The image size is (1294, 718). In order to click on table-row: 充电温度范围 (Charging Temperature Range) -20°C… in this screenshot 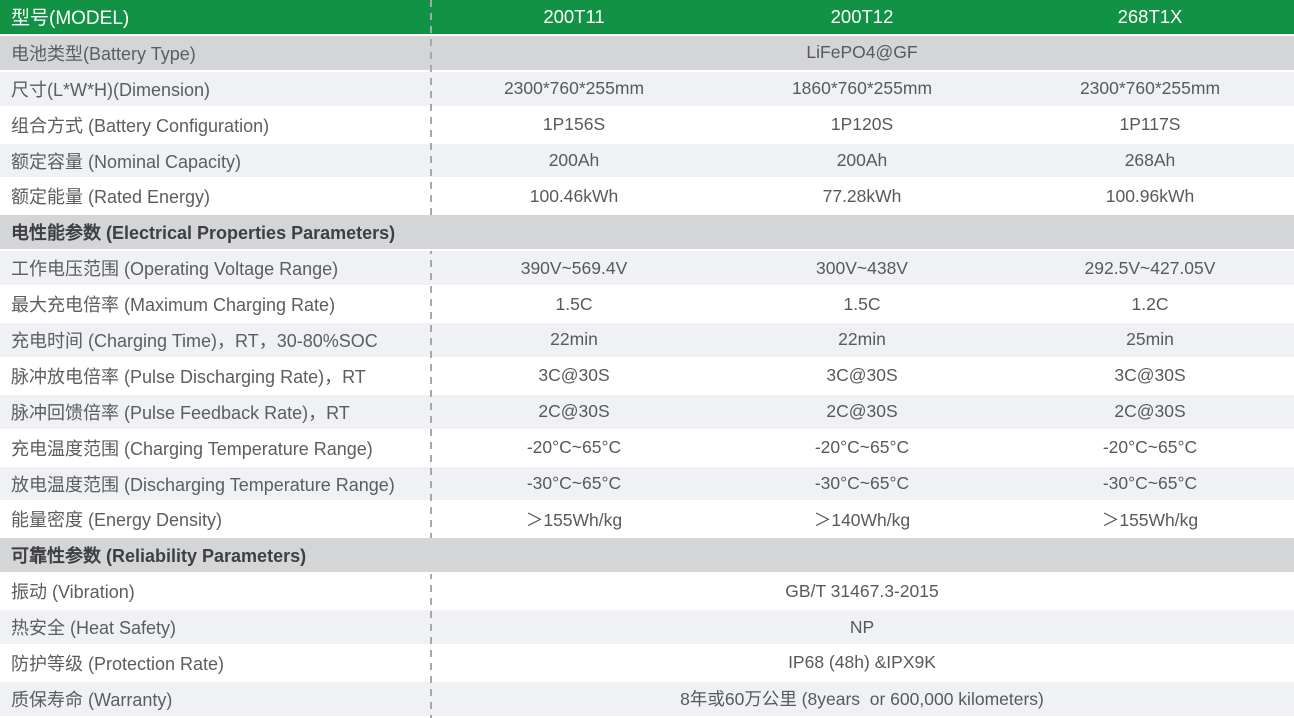, I will do `click(647, 448)`.